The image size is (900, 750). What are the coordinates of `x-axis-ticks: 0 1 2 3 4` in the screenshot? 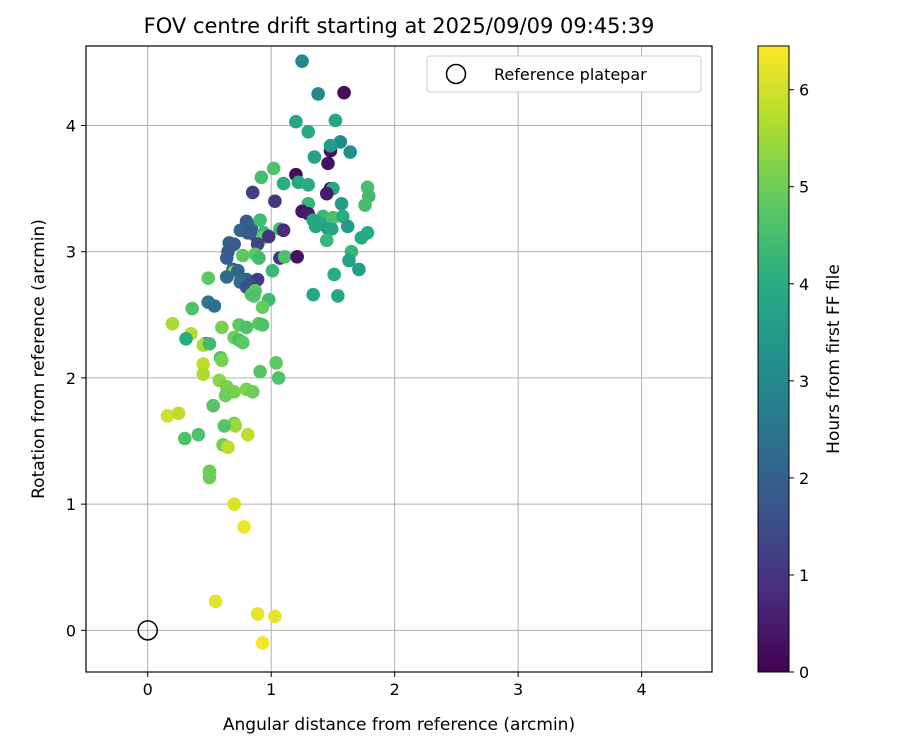 It's located at (395, 685).